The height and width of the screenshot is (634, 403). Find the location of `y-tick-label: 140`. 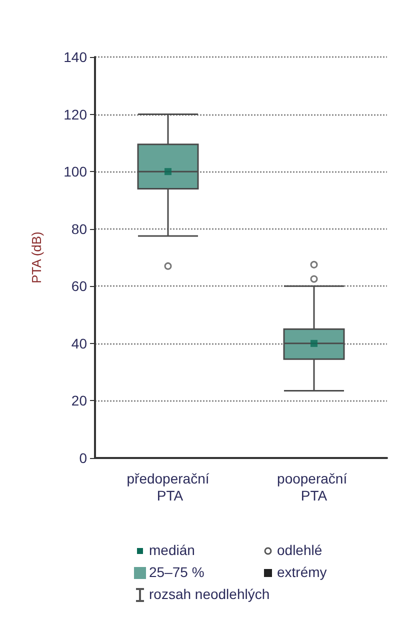

y-tick-label: 140 is located at coordinates (76, 57).